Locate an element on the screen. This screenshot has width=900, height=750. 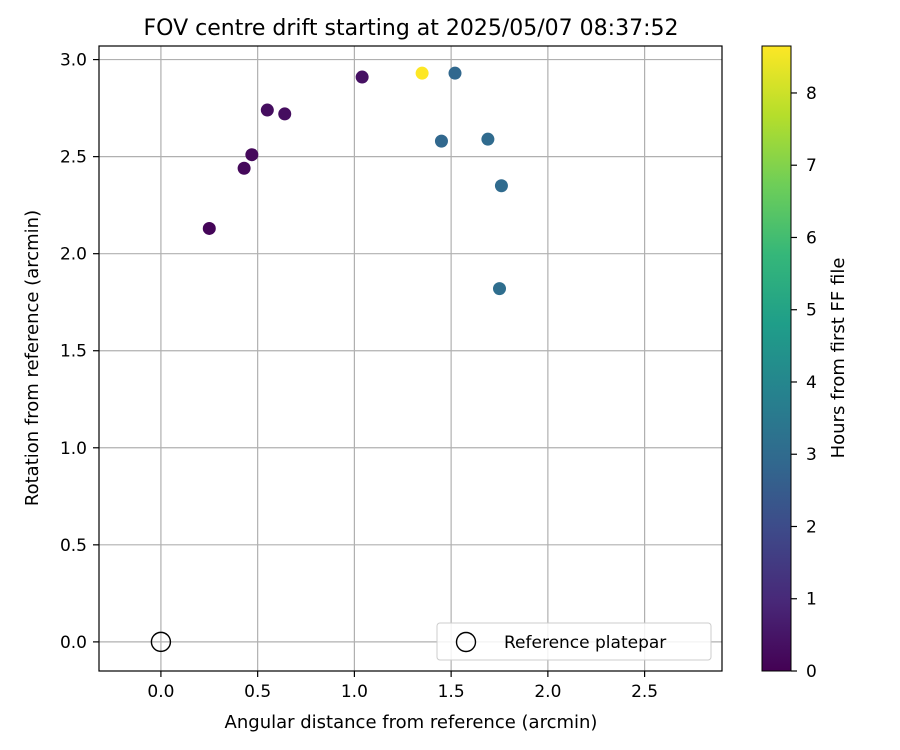
colorbar-tick-label: 3 is located at coordinates (811, 455).